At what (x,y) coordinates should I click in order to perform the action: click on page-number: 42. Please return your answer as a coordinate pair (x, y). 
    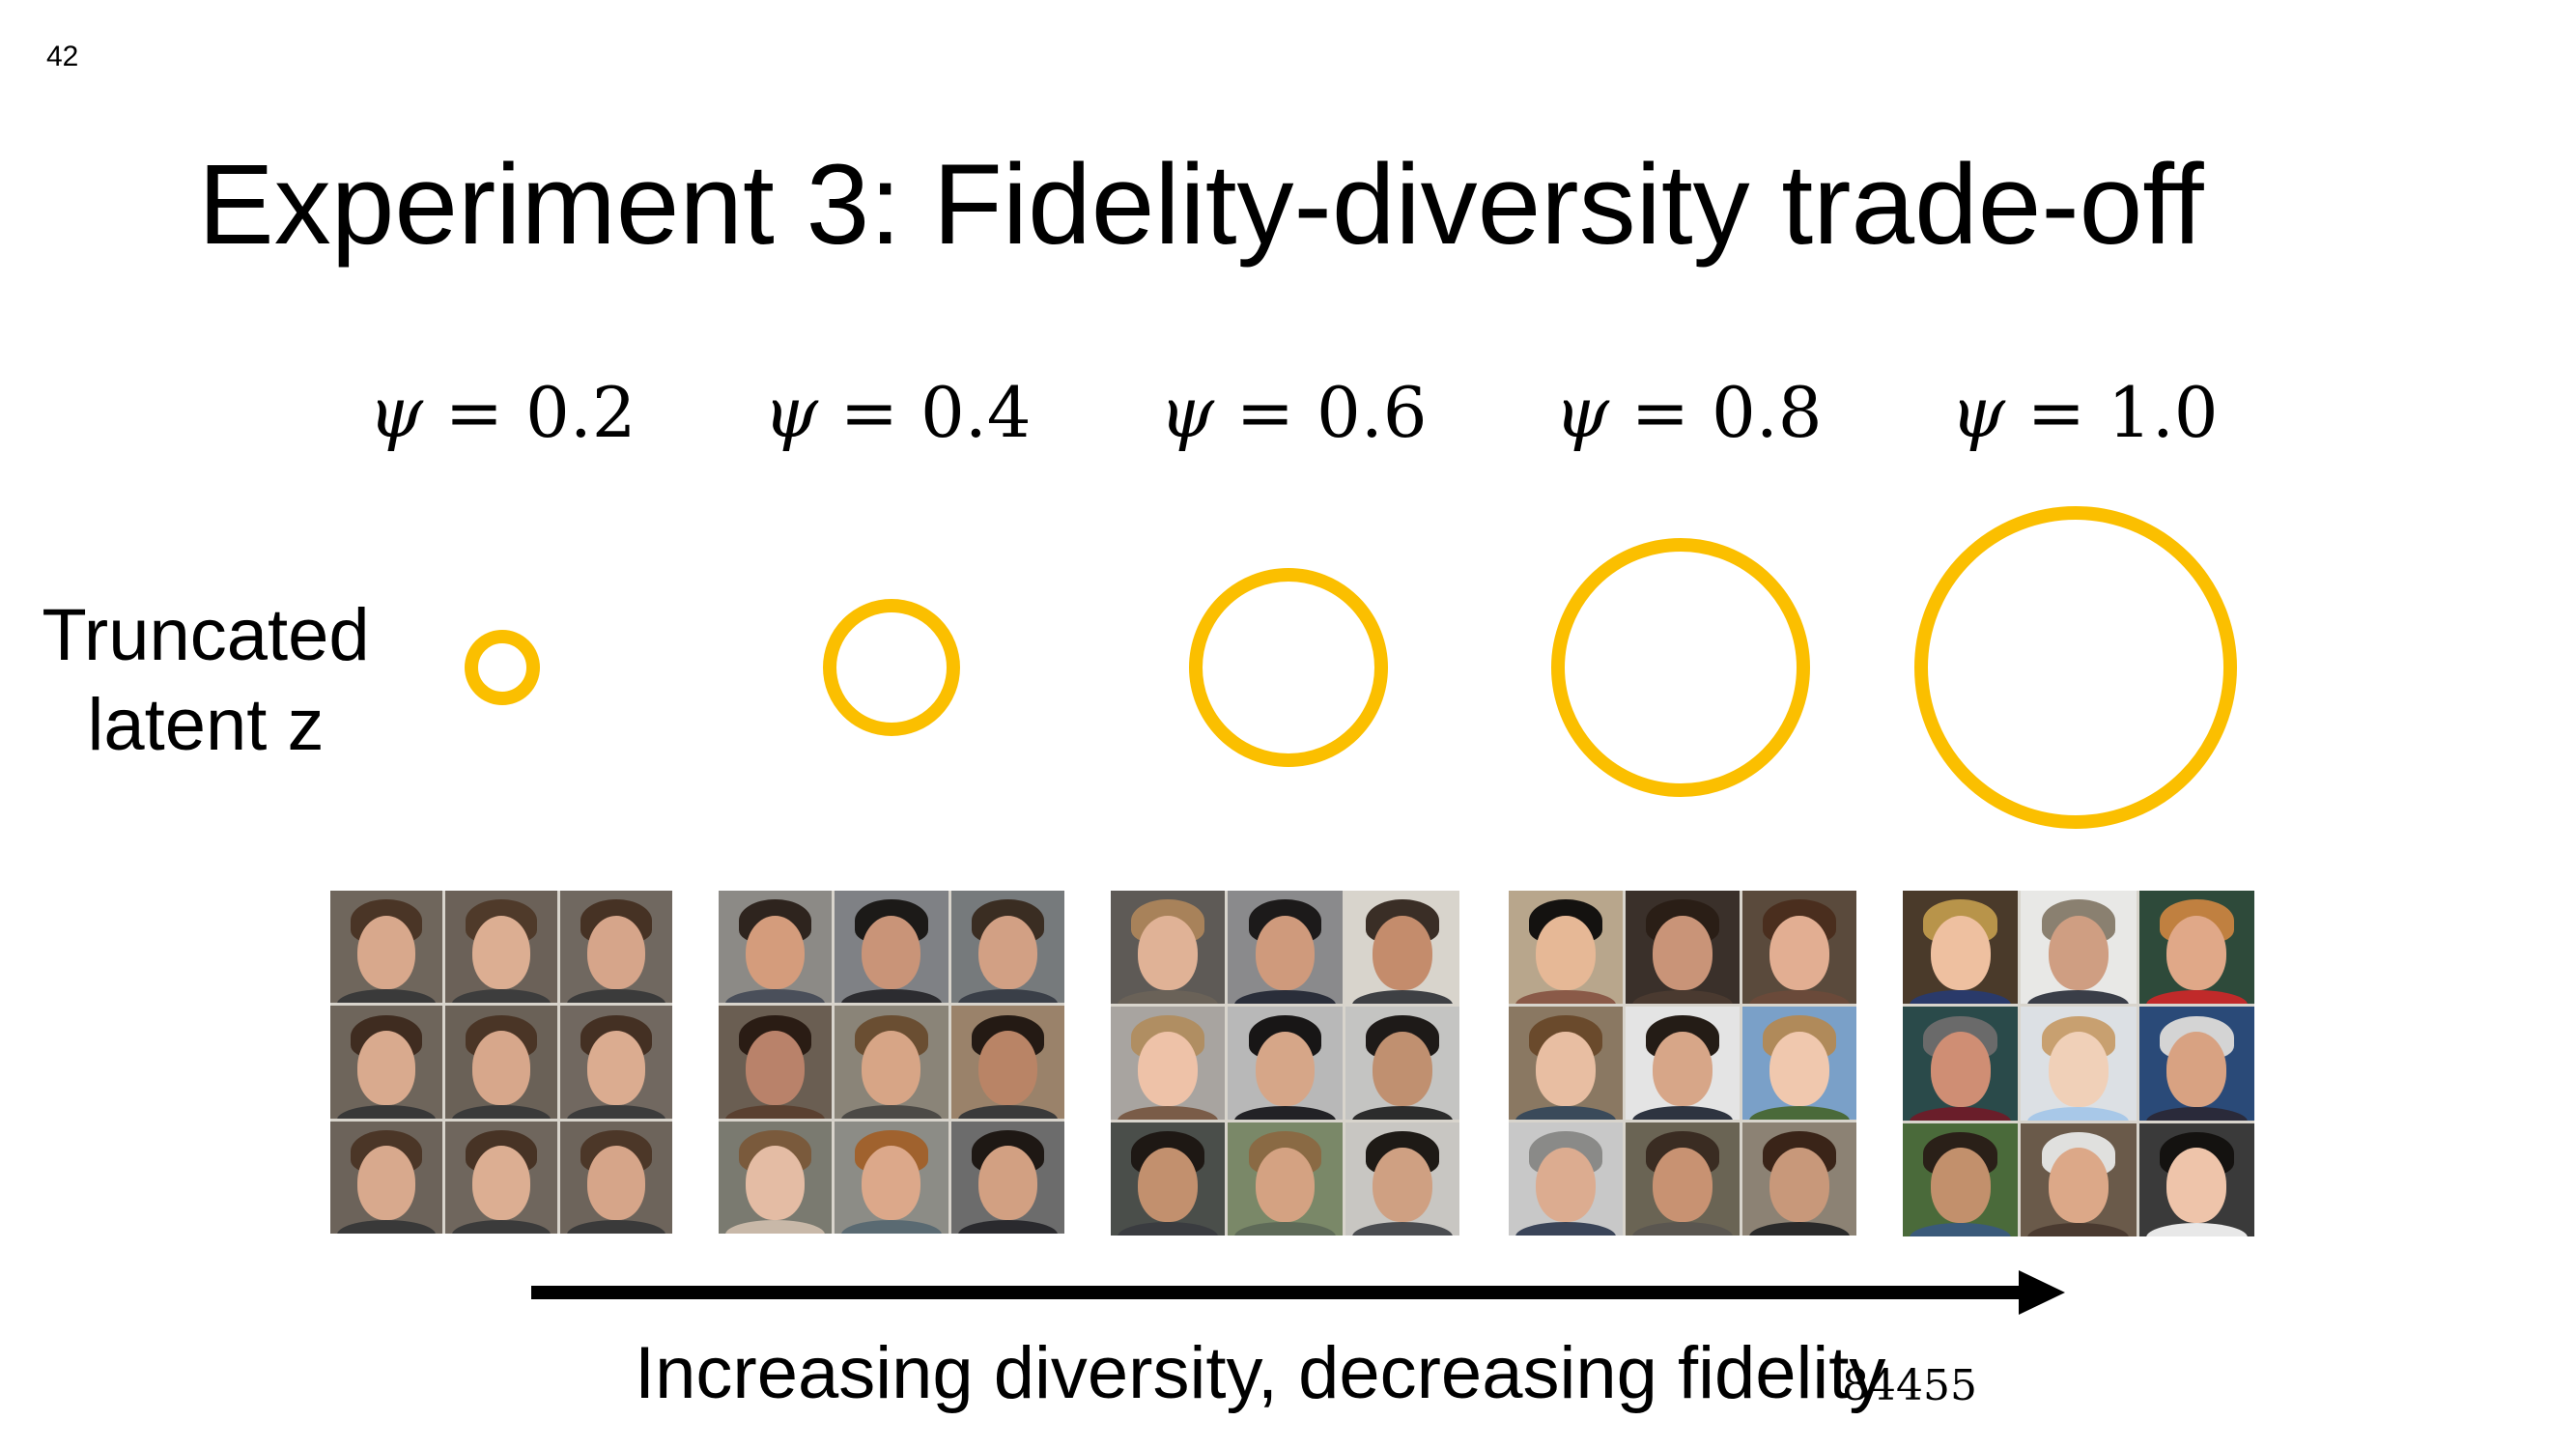
    Looking at the image, I should click on (62, 56).